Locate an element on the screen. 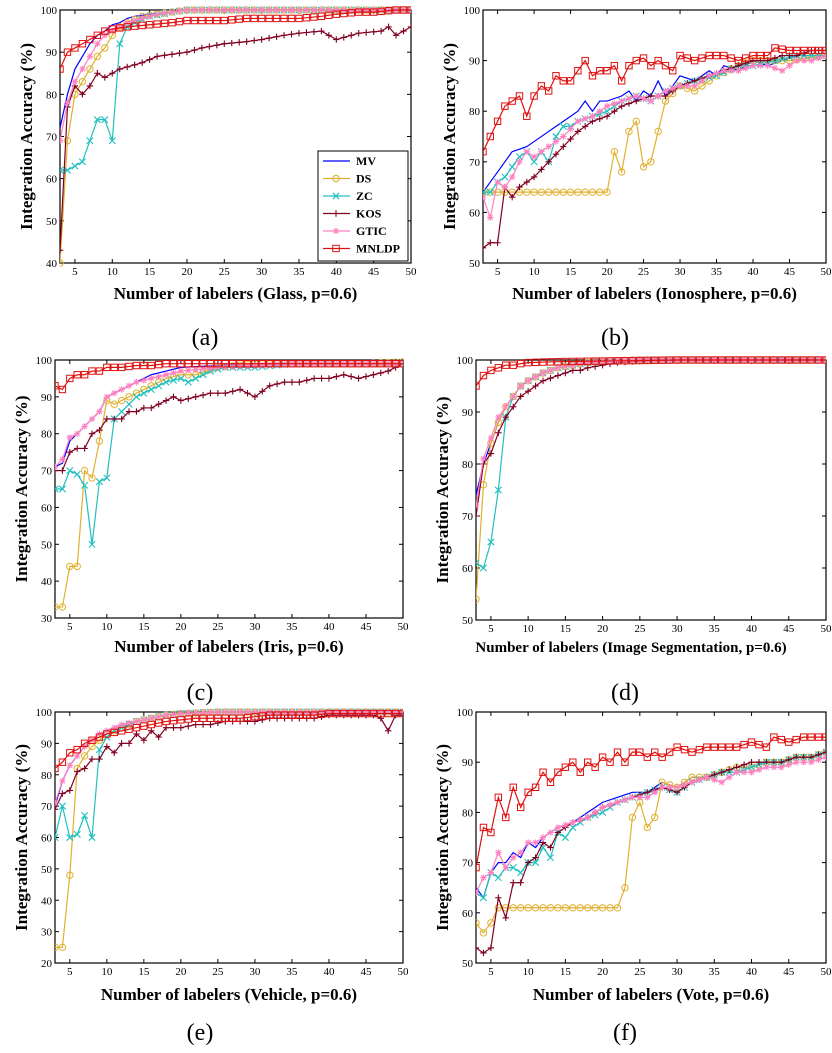 This screenshot has height=1053, width=832. plot-area is located at coordinates (651, 837).